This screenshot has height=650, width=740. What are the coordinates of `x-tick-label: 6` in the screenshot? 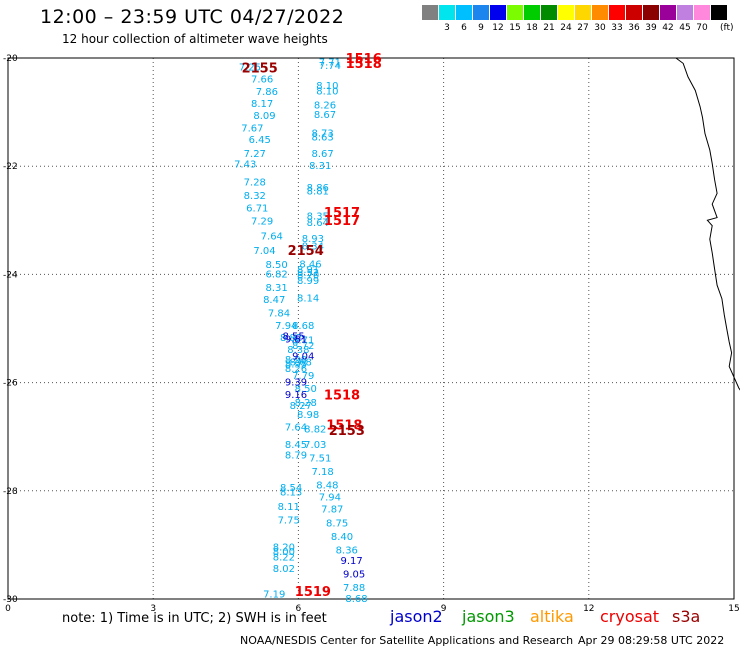 It's located at (299, 609).